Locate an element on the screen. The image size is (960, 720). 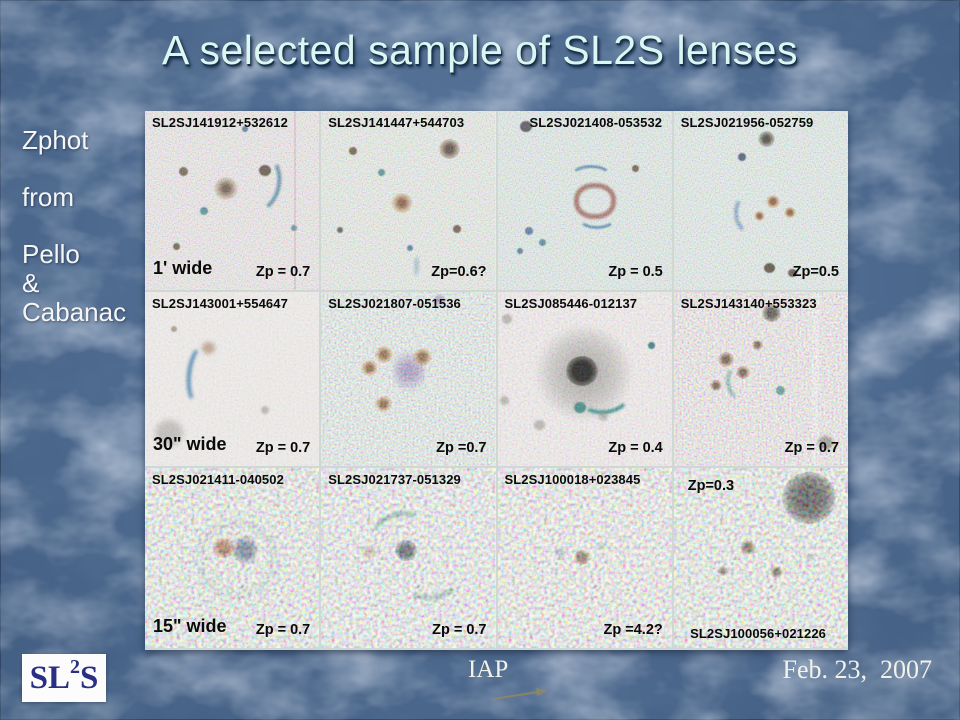
zphot-label: Zp=0.3 is located at coordinates (711, 486).